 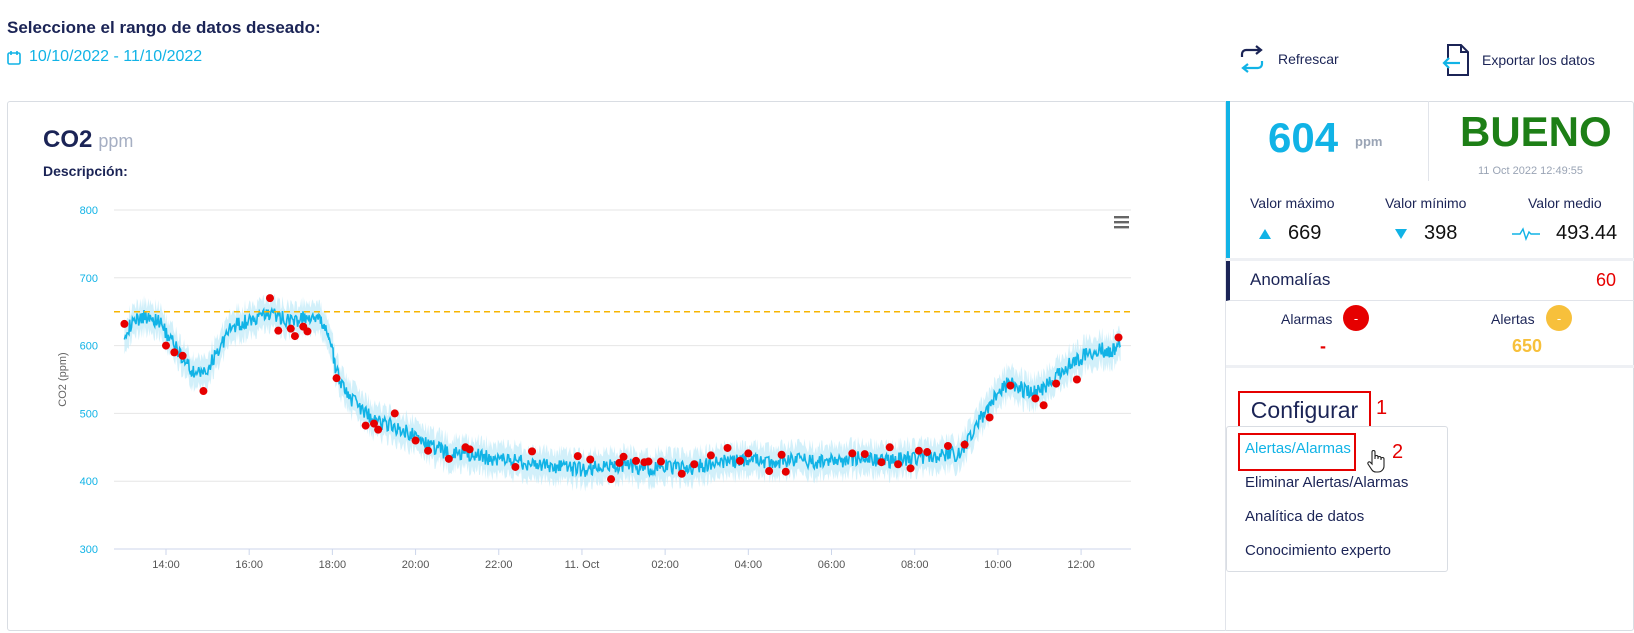 What do you see at coordinates (1290, 279) in the screenshot?
I see `anomalies-label: Anomalías` at bounding box center [1290, 279].